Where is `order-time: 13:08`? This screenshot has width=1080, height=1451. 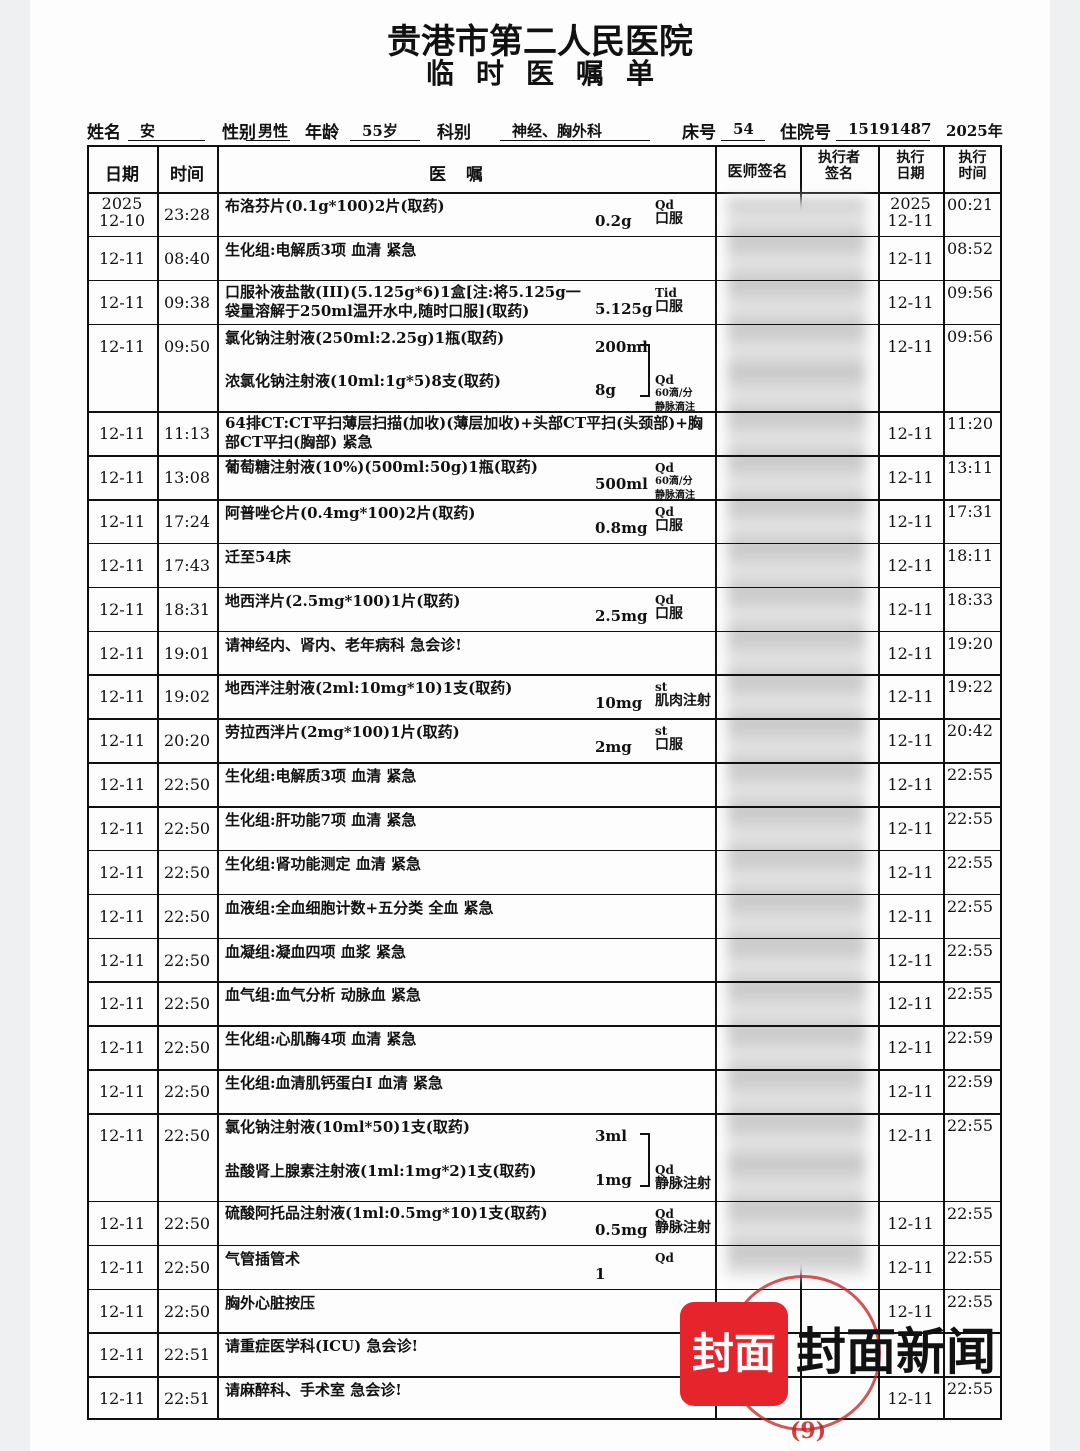 order-time: 13:08 is located at coordinates (187, 478).